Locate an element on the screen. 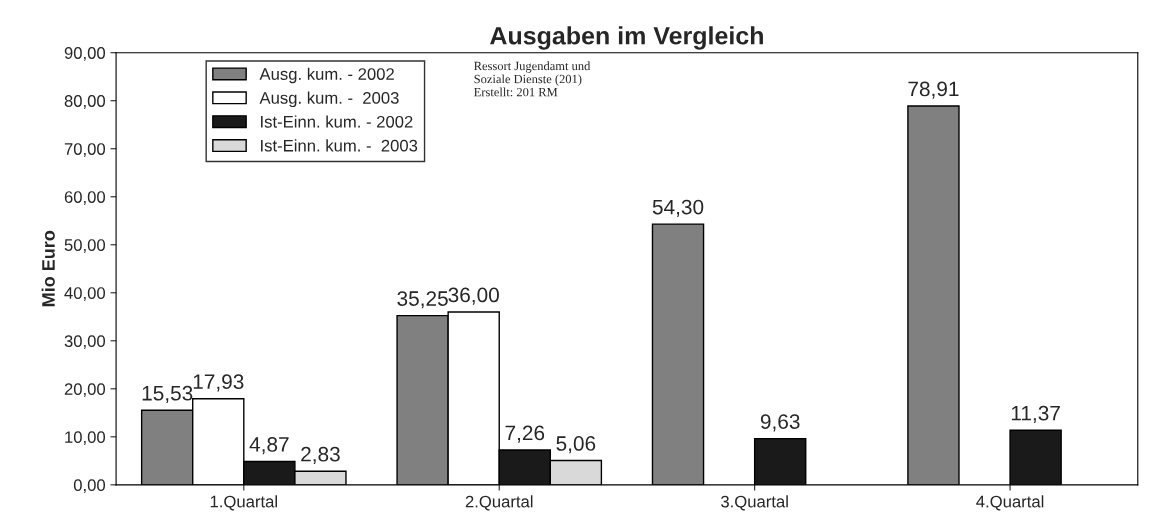  chart-title: Ausgaben im Vergleich is located at coordinates (626, 38).